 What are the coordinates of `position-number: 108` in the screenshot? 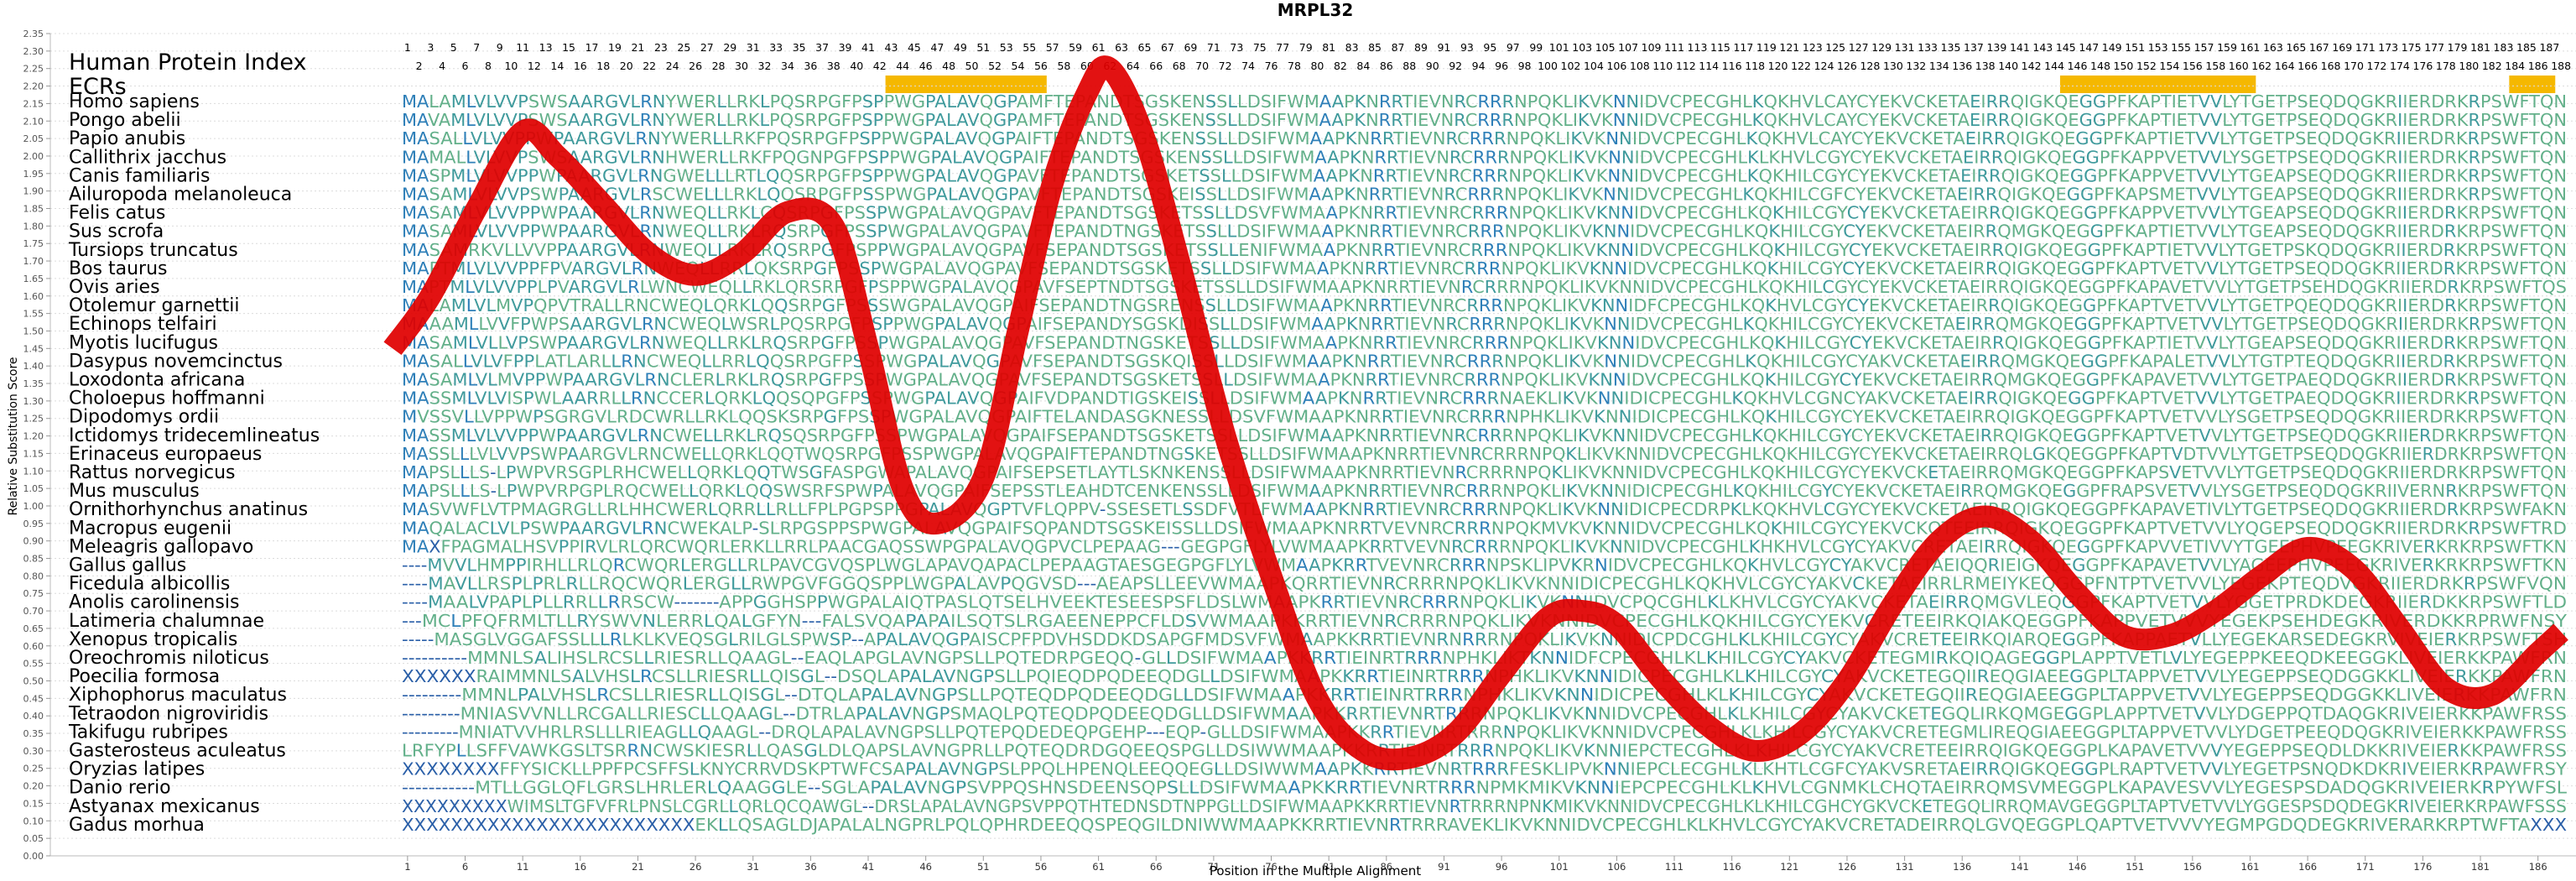 It's located at (1640, 66).